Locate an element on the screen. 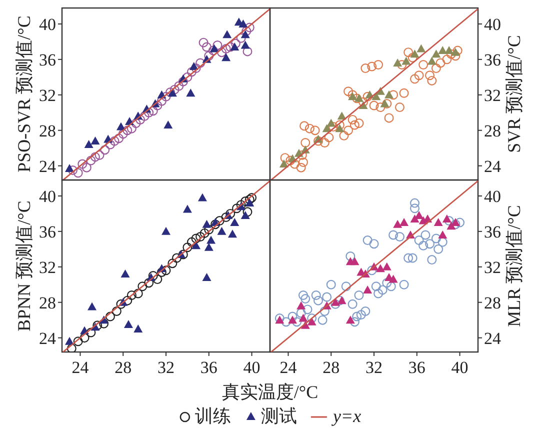 The height and width of the screenshot is (432, 534). y2-tick-label: 32 is located at coordinates (492, 267).